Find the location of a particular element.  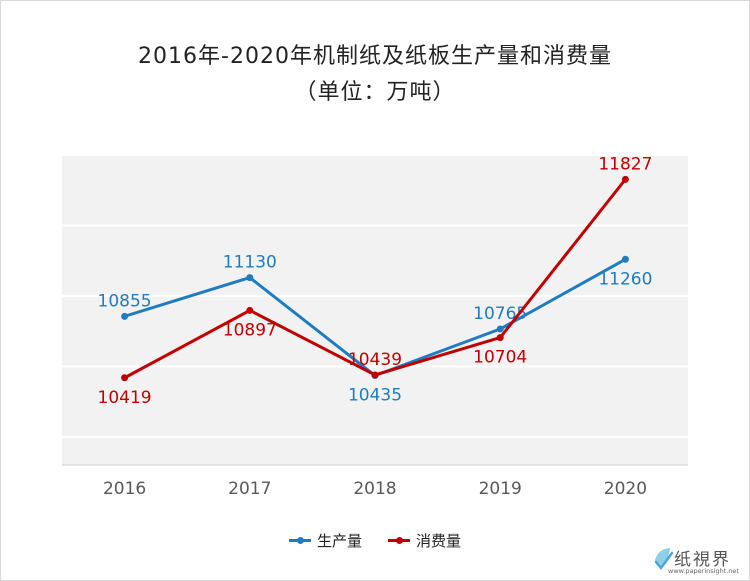

legend-item-consumption: 消费量 is located at coordinates (424, 540).